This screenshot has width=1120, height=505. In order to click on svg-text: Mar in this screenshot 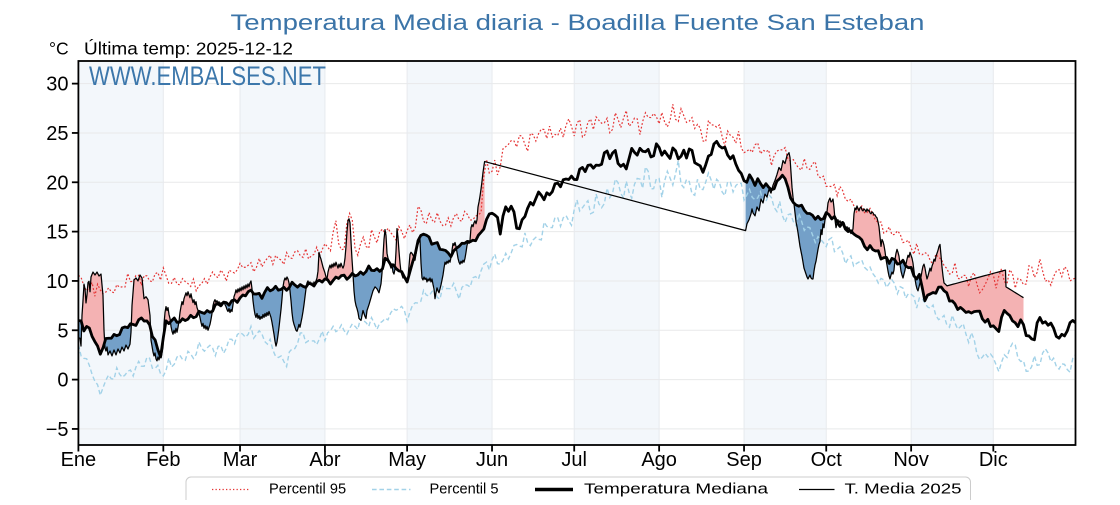, I will do `click(240, 460)`.